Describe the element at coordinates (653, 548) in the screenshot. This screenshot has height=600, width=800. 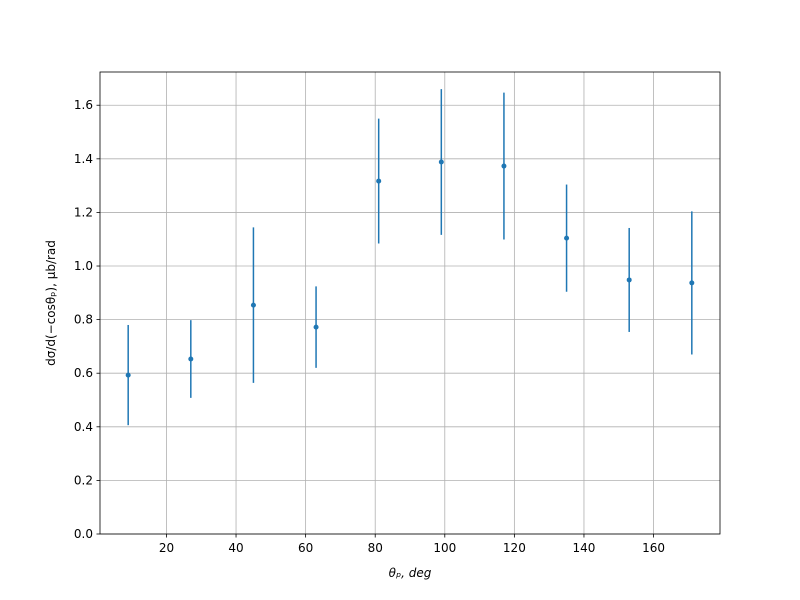
I see `x-tick-label: 160` at that location.